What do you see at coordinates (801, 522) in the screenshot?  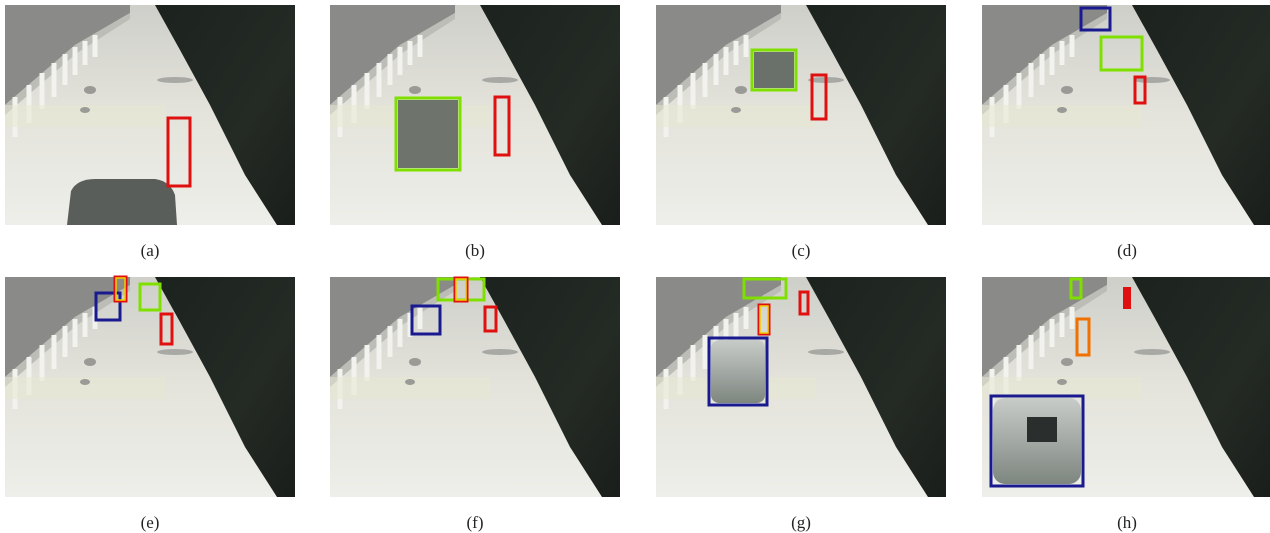 I see `panel-label: (g)` at bounding box center [801, 522].